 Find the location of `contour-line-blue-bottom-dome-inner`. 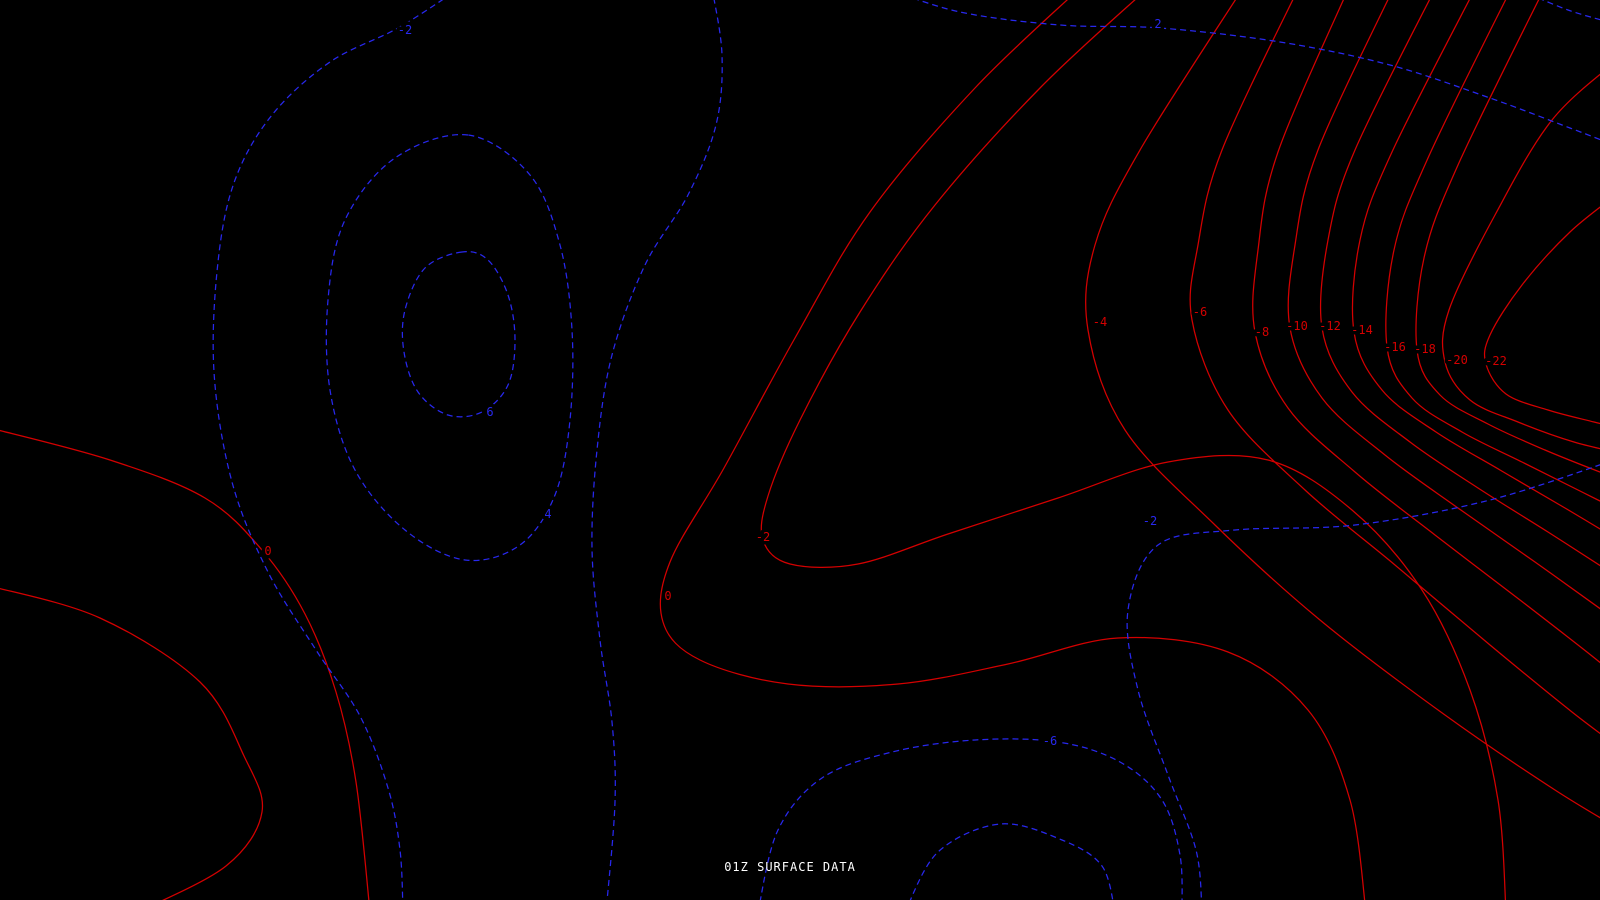

contour-line-blue-bottom-dome-inner is located at coordinates (1011, 861).